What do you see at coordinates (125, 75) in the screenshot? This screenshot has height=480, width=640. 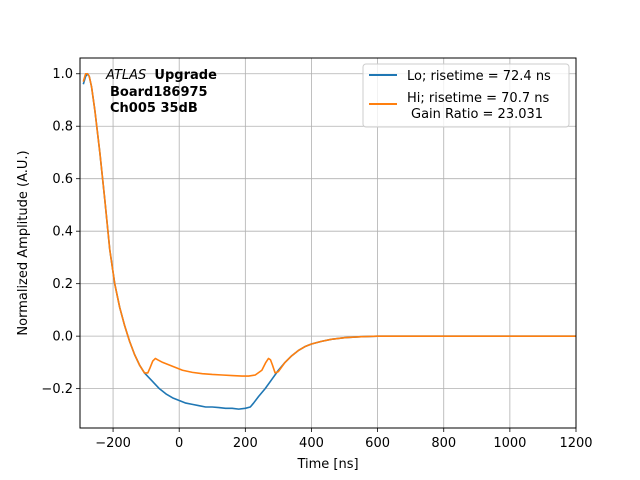 I see `annotation-atlas: ATLAS` at bounding box center [125, 75].